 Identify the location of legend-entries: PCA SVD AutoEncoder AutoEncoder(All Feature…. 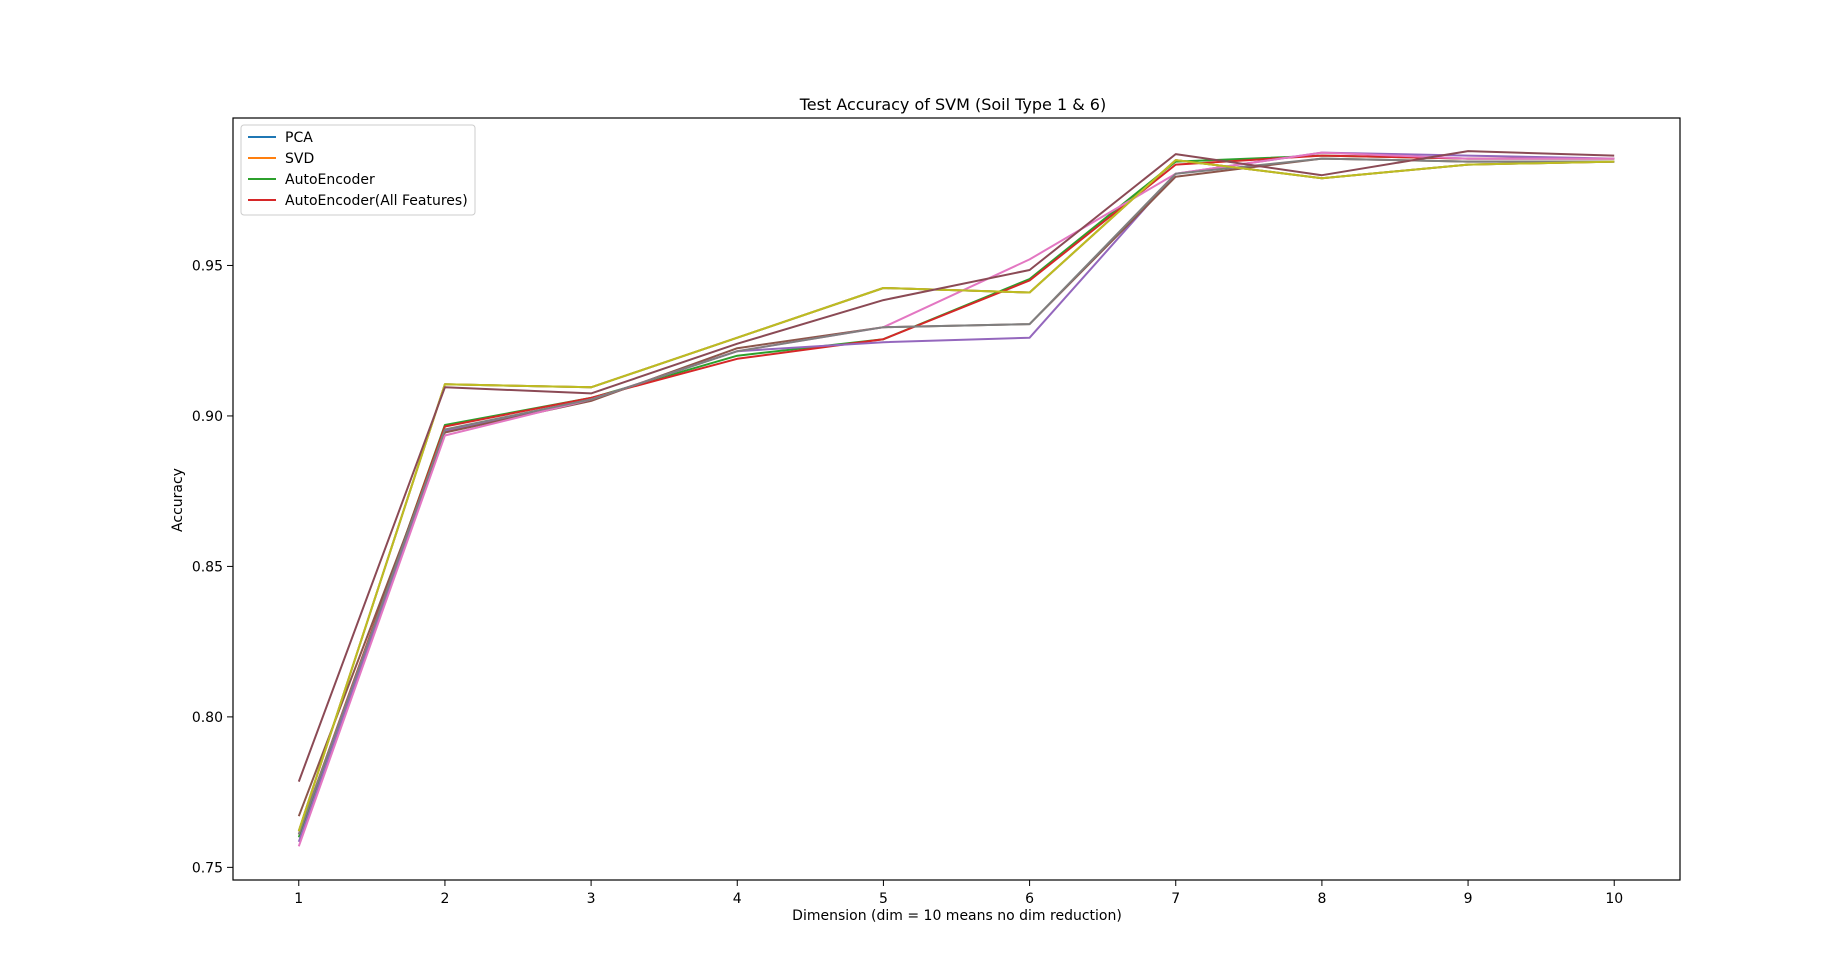
(358, 169).